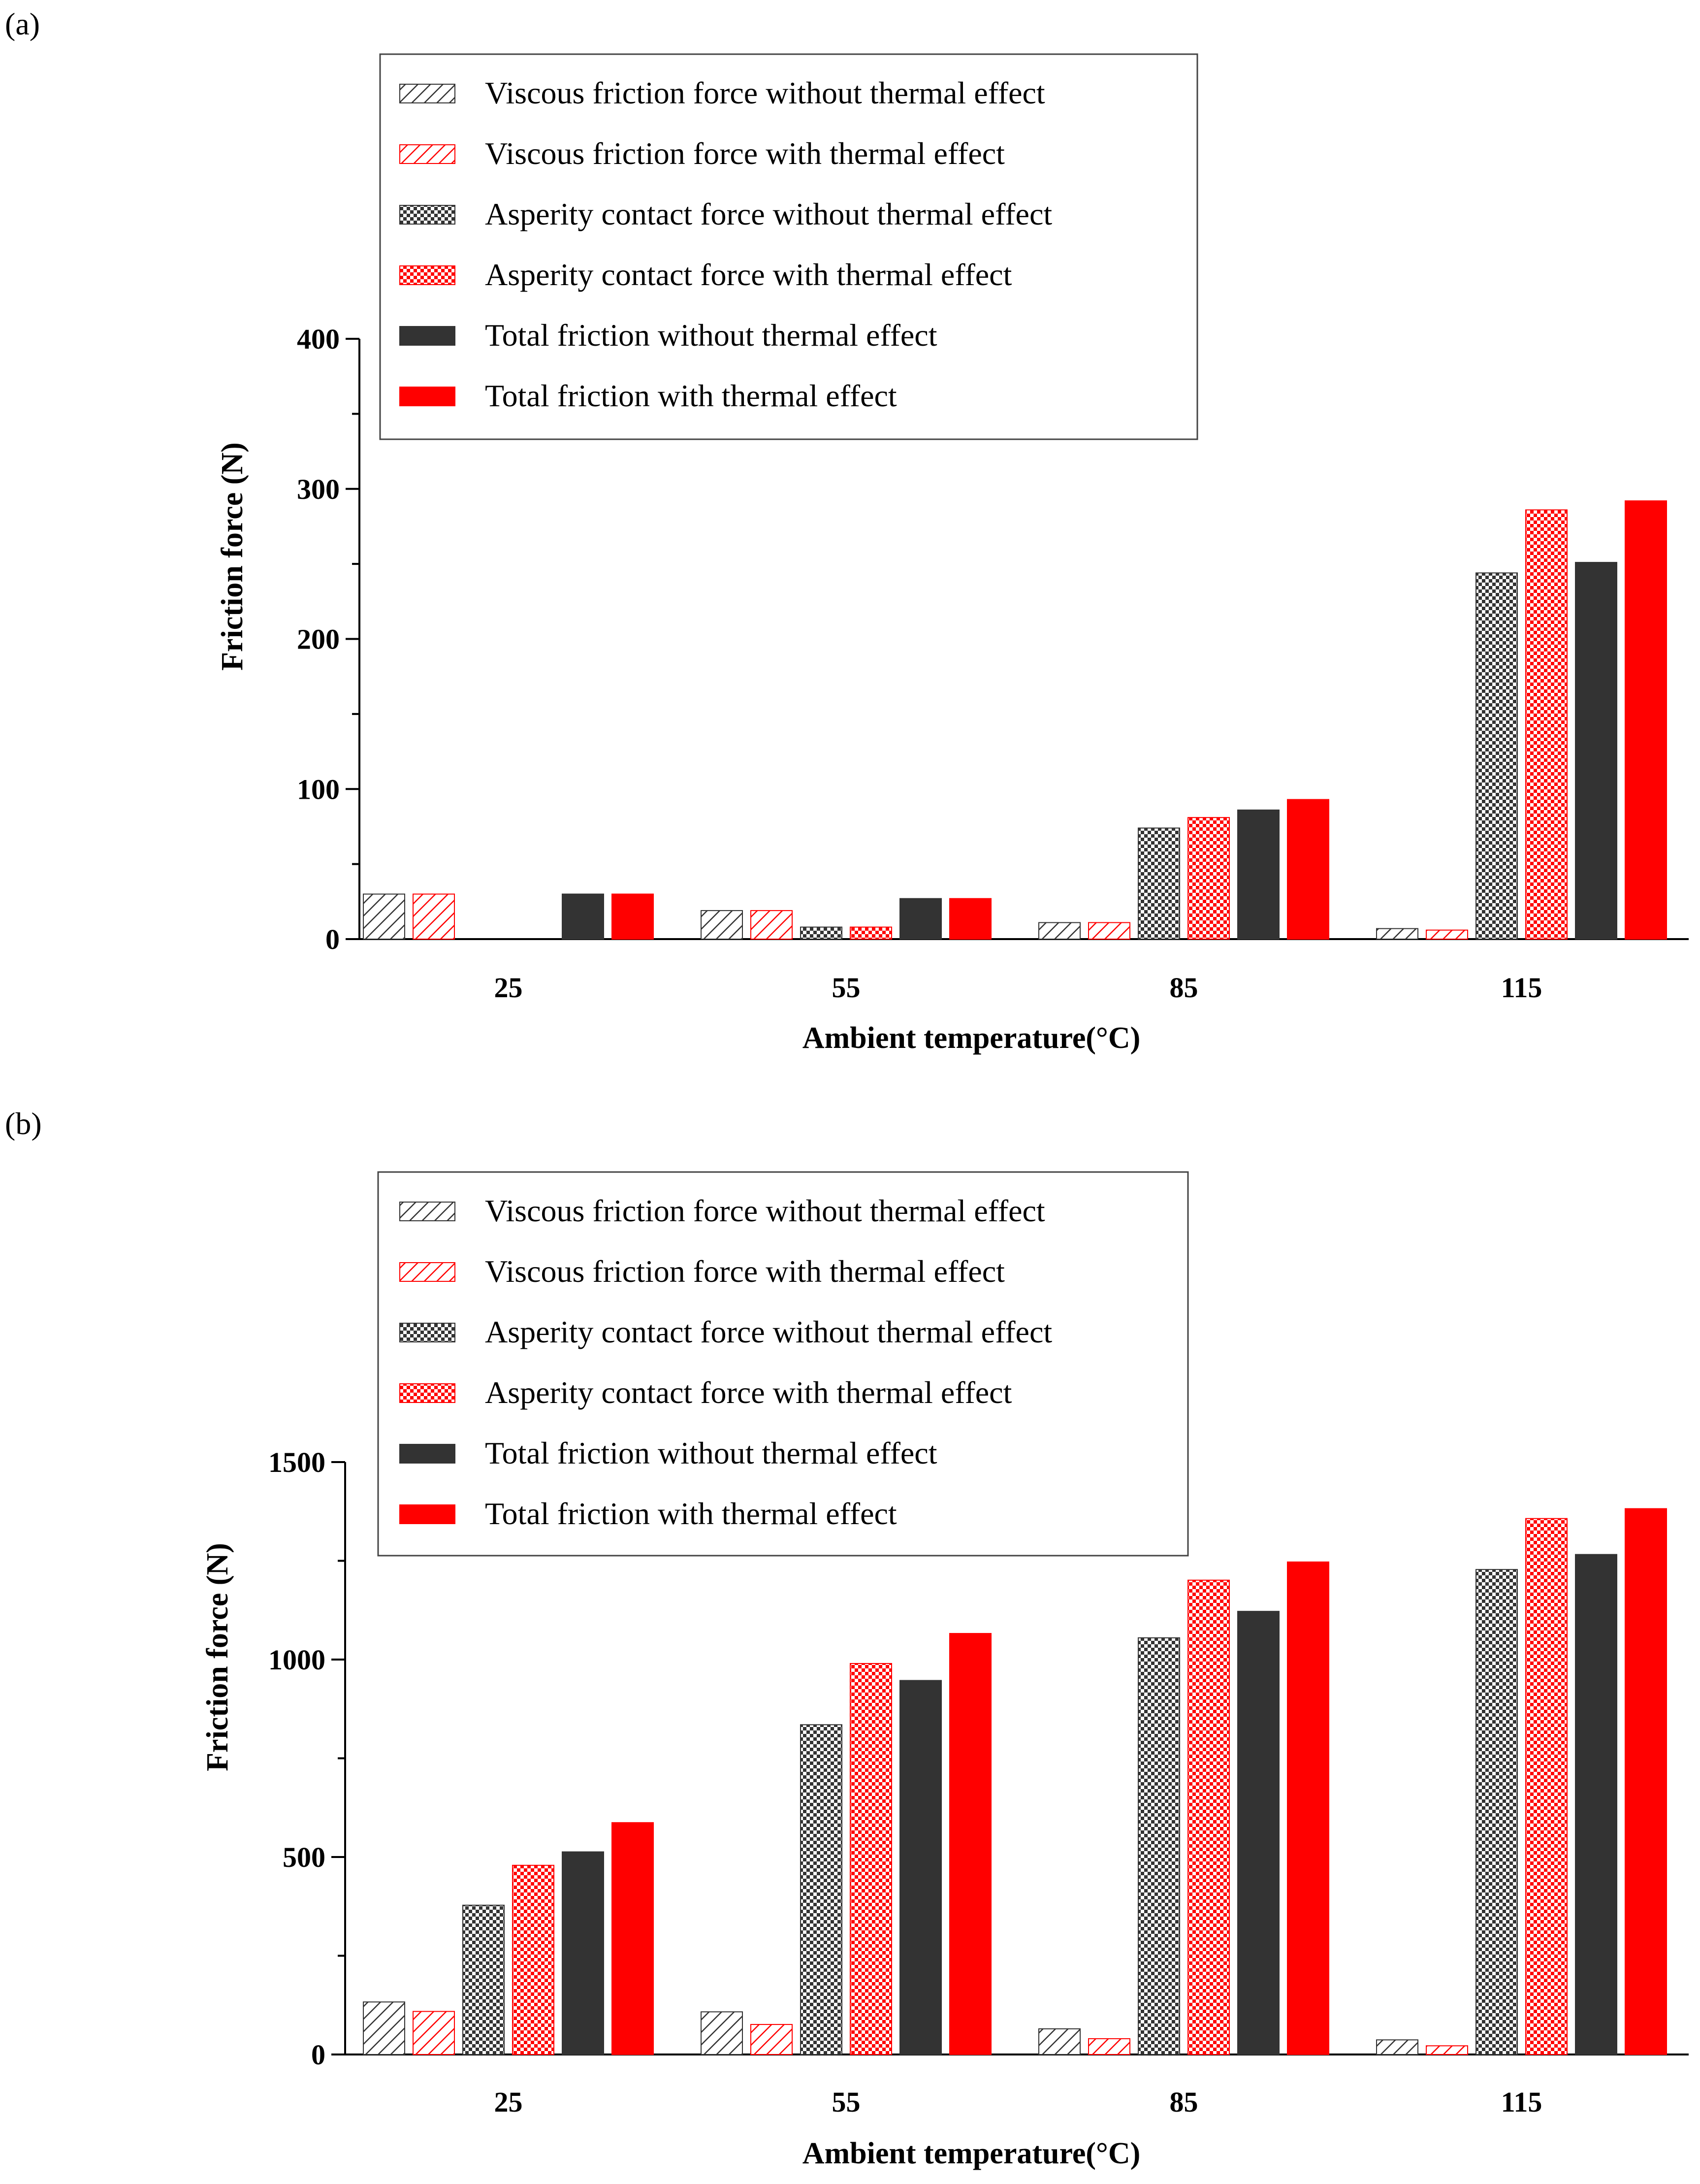 The height and width of the screenshot is (2184, 1700). I want to click on legend-box, so click(783, 1364).